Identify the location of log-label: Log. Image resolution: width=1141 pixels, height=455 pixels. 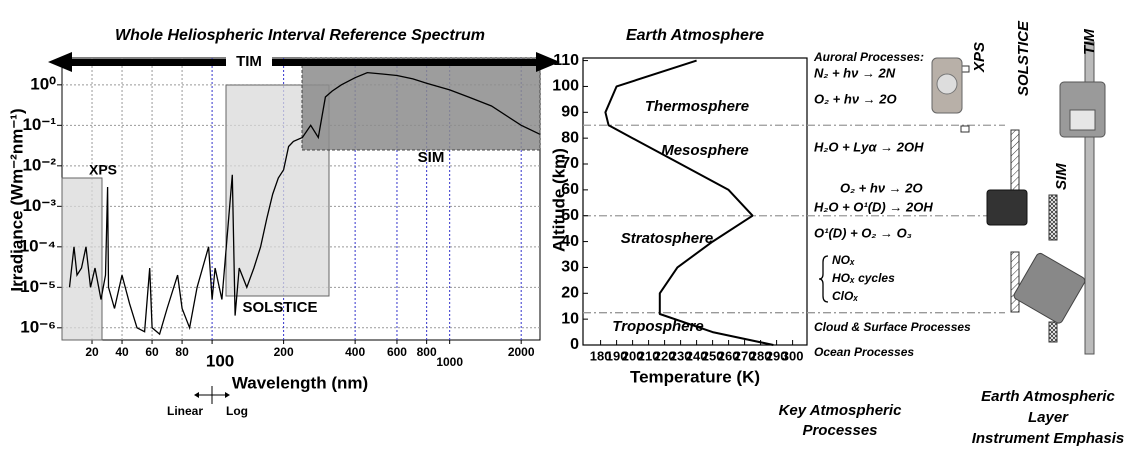
(237, 411).